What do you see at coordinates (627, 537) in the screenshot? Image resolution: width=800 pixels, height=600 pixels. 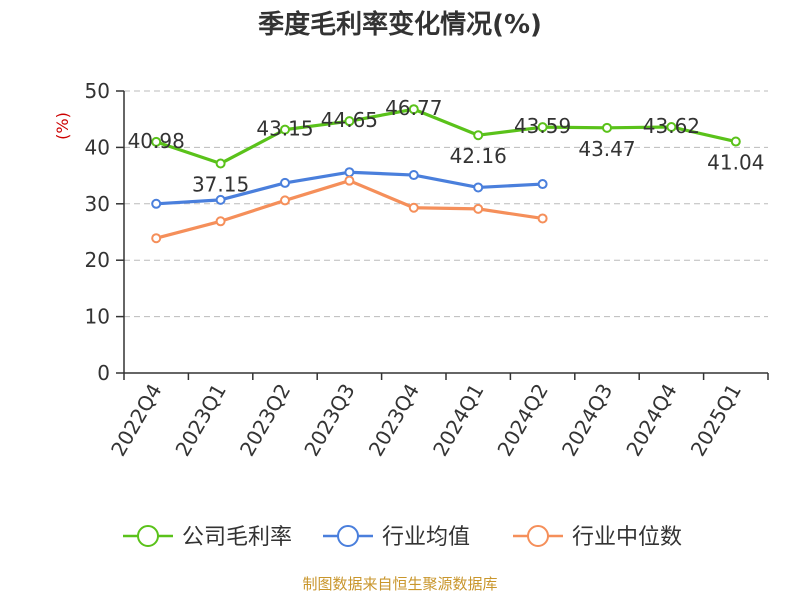 I see `legend-label: 行业中位数` at bounding box center [627, 537].